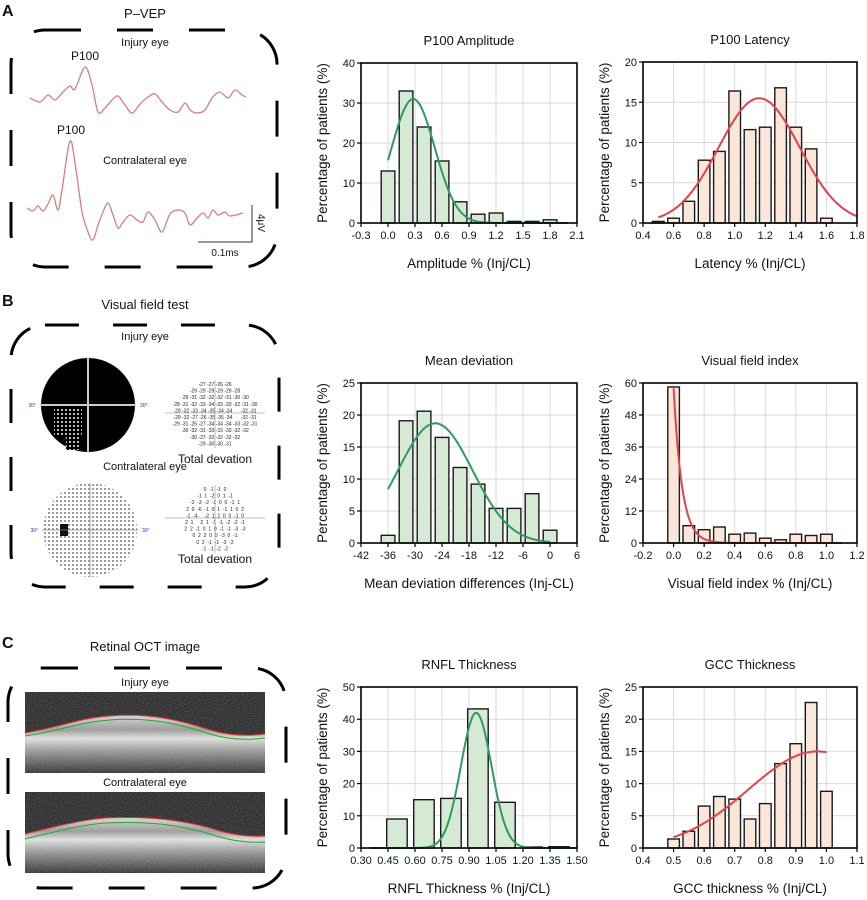  What do you see at coordinates (135, 190) in the screenshot?
I see `vep-waveform-contralateral` at bounding box center [135, 190].